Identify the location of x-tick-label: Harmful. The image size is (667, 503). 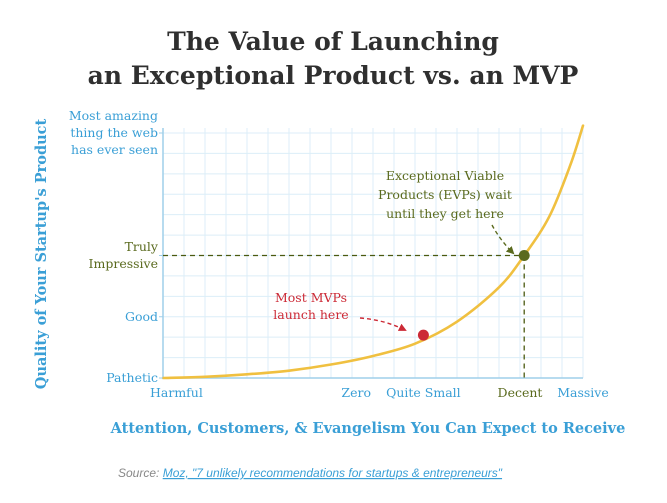
(176, 392).